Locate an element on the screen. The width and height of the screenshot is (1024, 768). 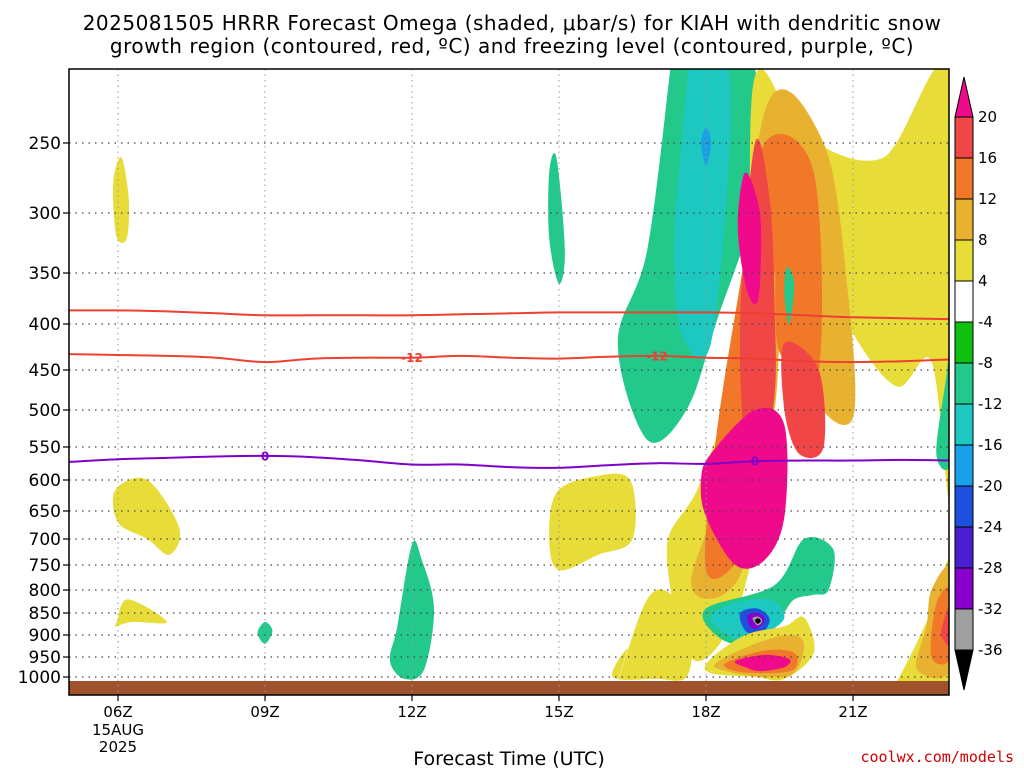
colorbar-label: -24 is located at coordinates (990, 527).